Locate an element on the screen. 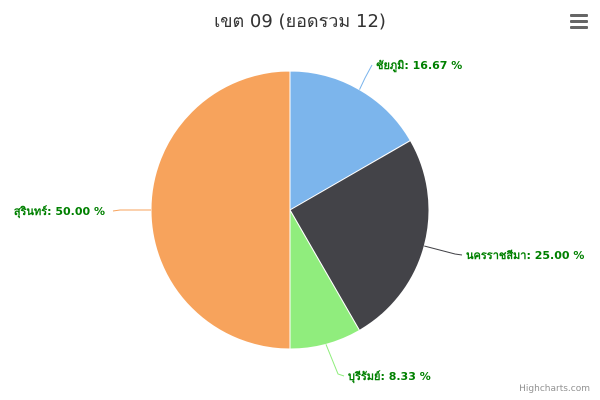  data-label-3: บุรีรัมย์: 8.33 % is located at coordinates (389, 377).